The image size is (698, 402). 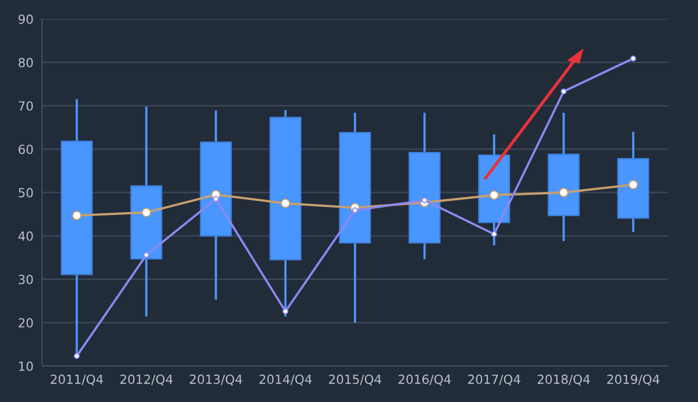 What do you see at coordinates (424, 380) in the screenshot?
I see `x-tick-label: 2016/Q4` at bounding box center [424, 380].